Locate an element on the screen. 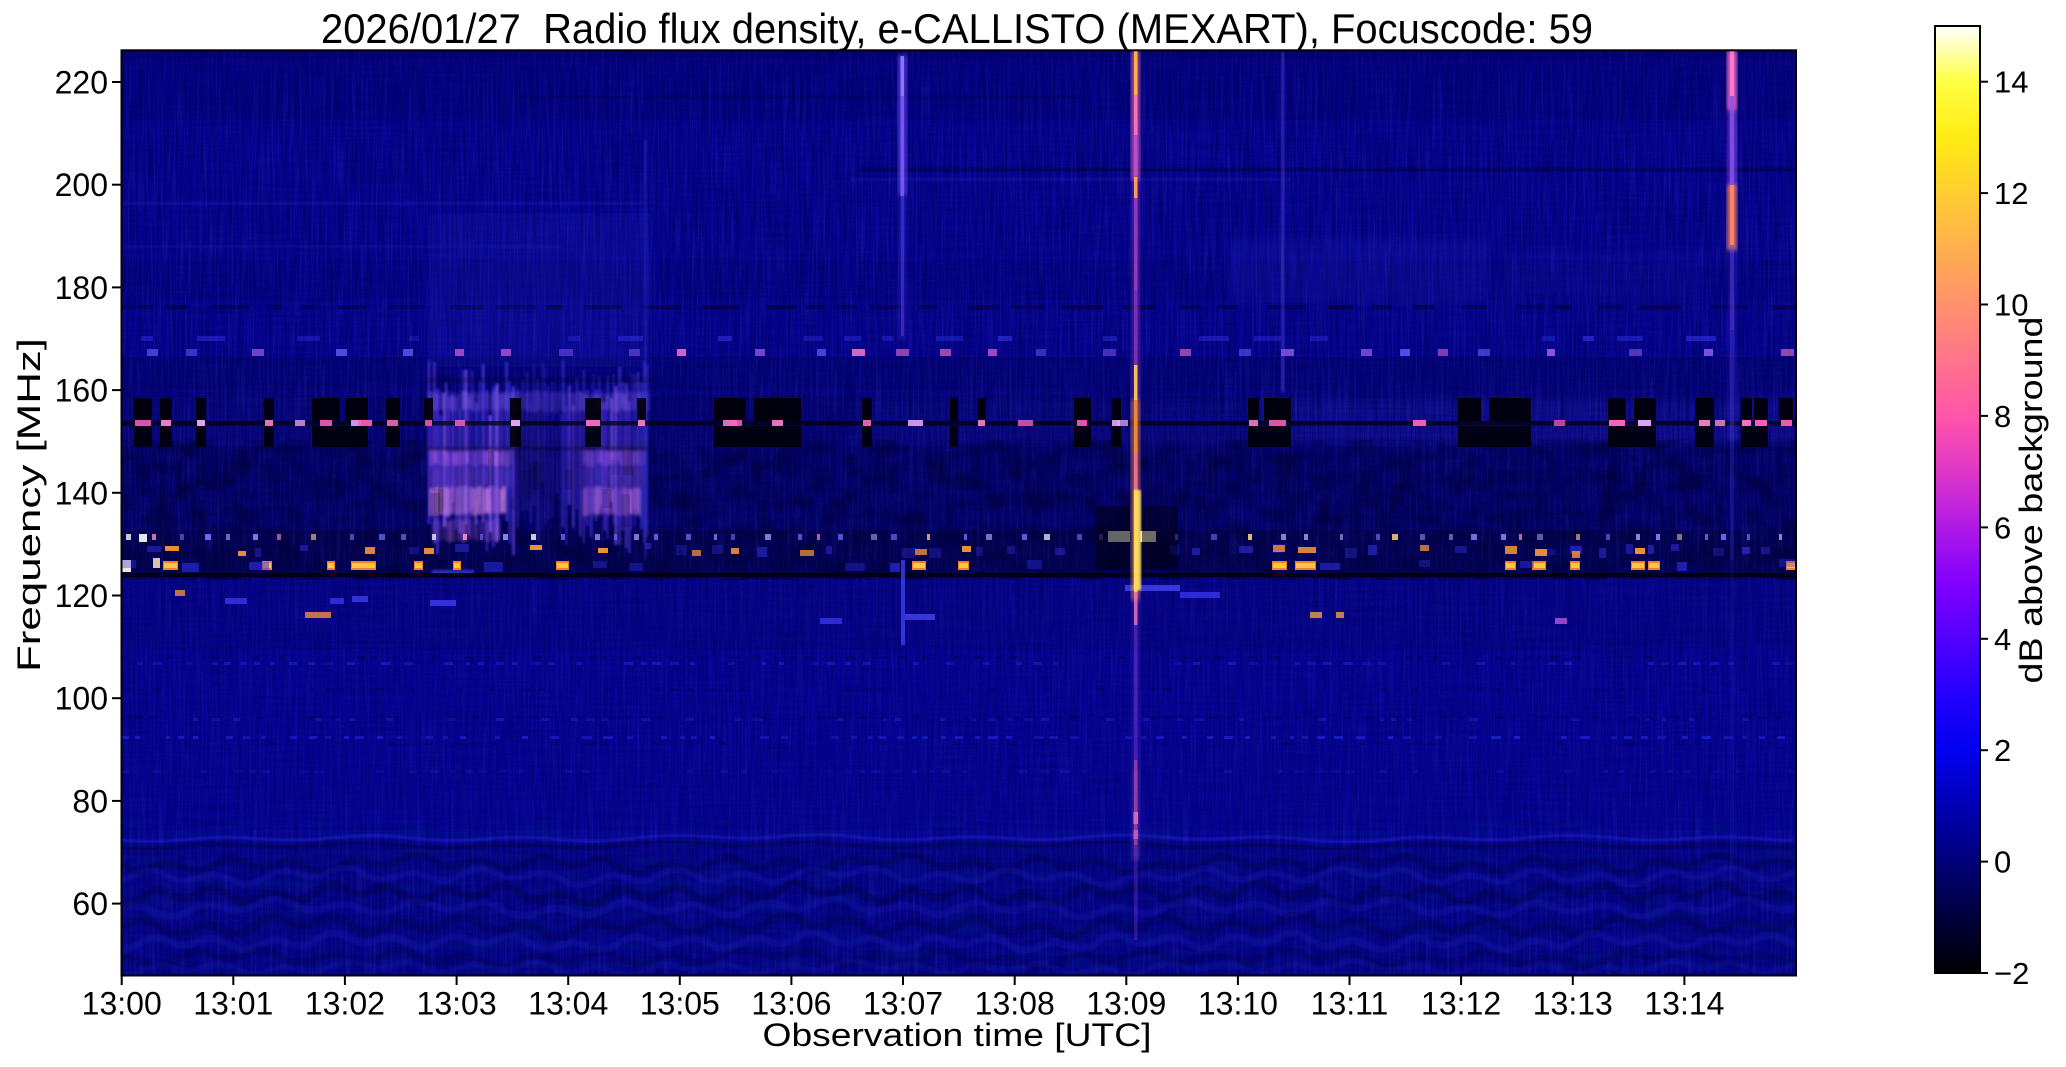 The image size is (2066, 1067). svg-text: 13:14 is located at coordinates (1684, 1004).